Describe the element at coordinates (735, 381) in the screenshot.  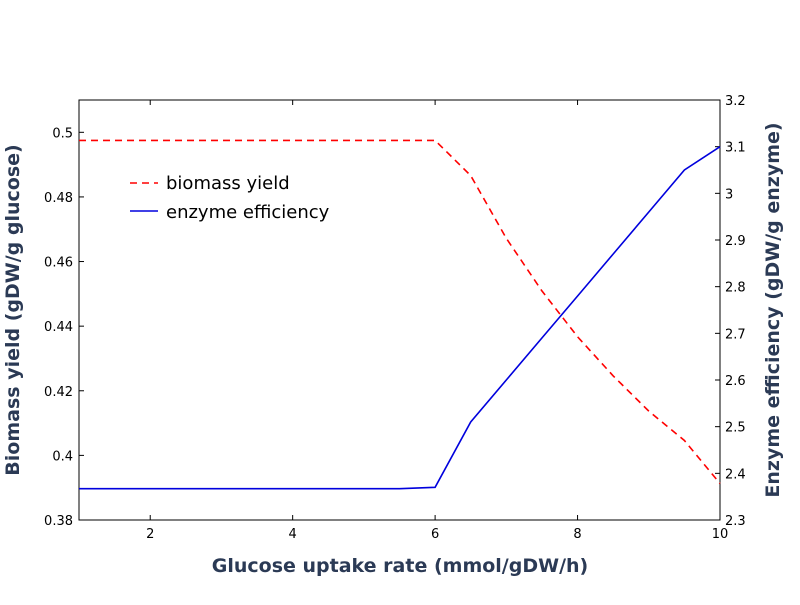
I see `y-tick-label-right: 2.6` at that location.